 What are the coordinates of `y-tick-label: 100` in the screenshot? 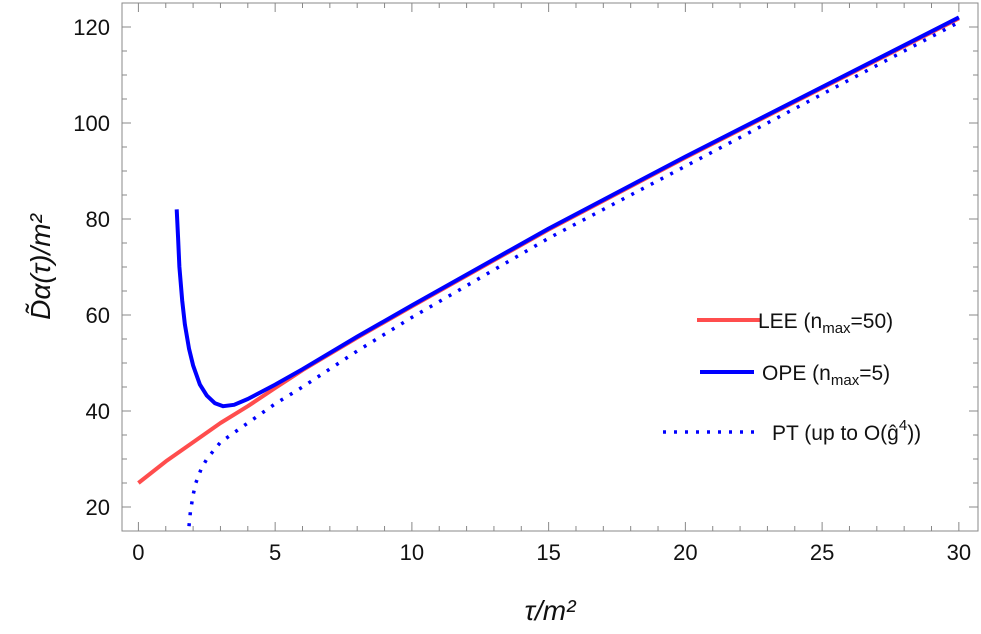 It's located at (91, 123).